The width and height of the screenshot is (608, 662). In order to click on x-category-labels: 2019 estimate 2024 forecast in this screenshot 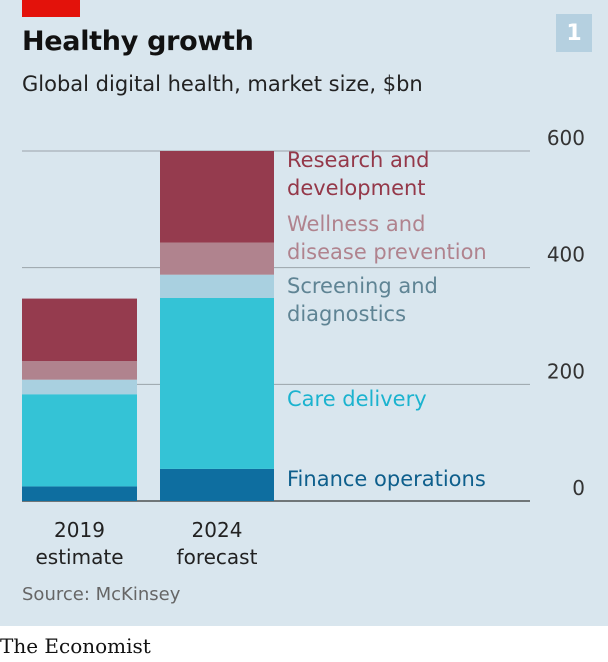, I will do `click(146, 543)`.